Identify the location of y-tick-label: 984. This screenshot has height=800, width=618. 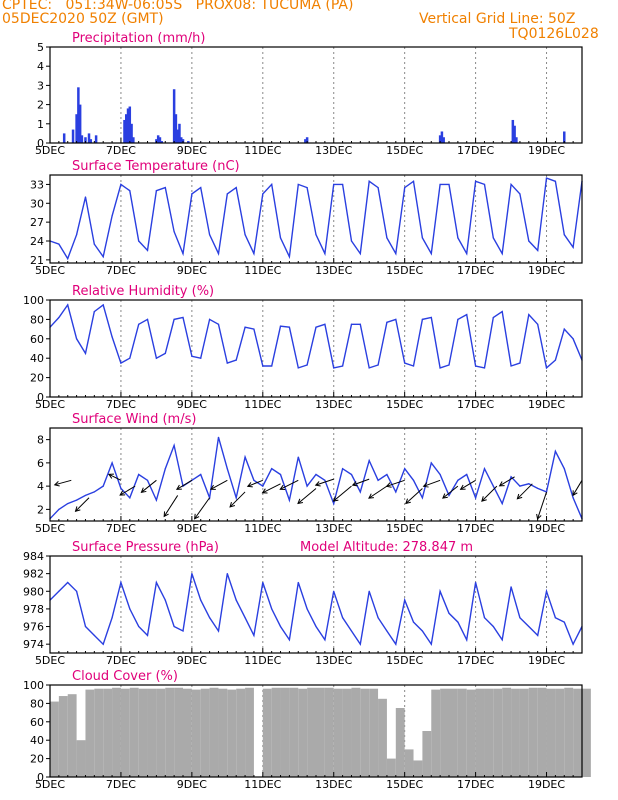
(33, 556).